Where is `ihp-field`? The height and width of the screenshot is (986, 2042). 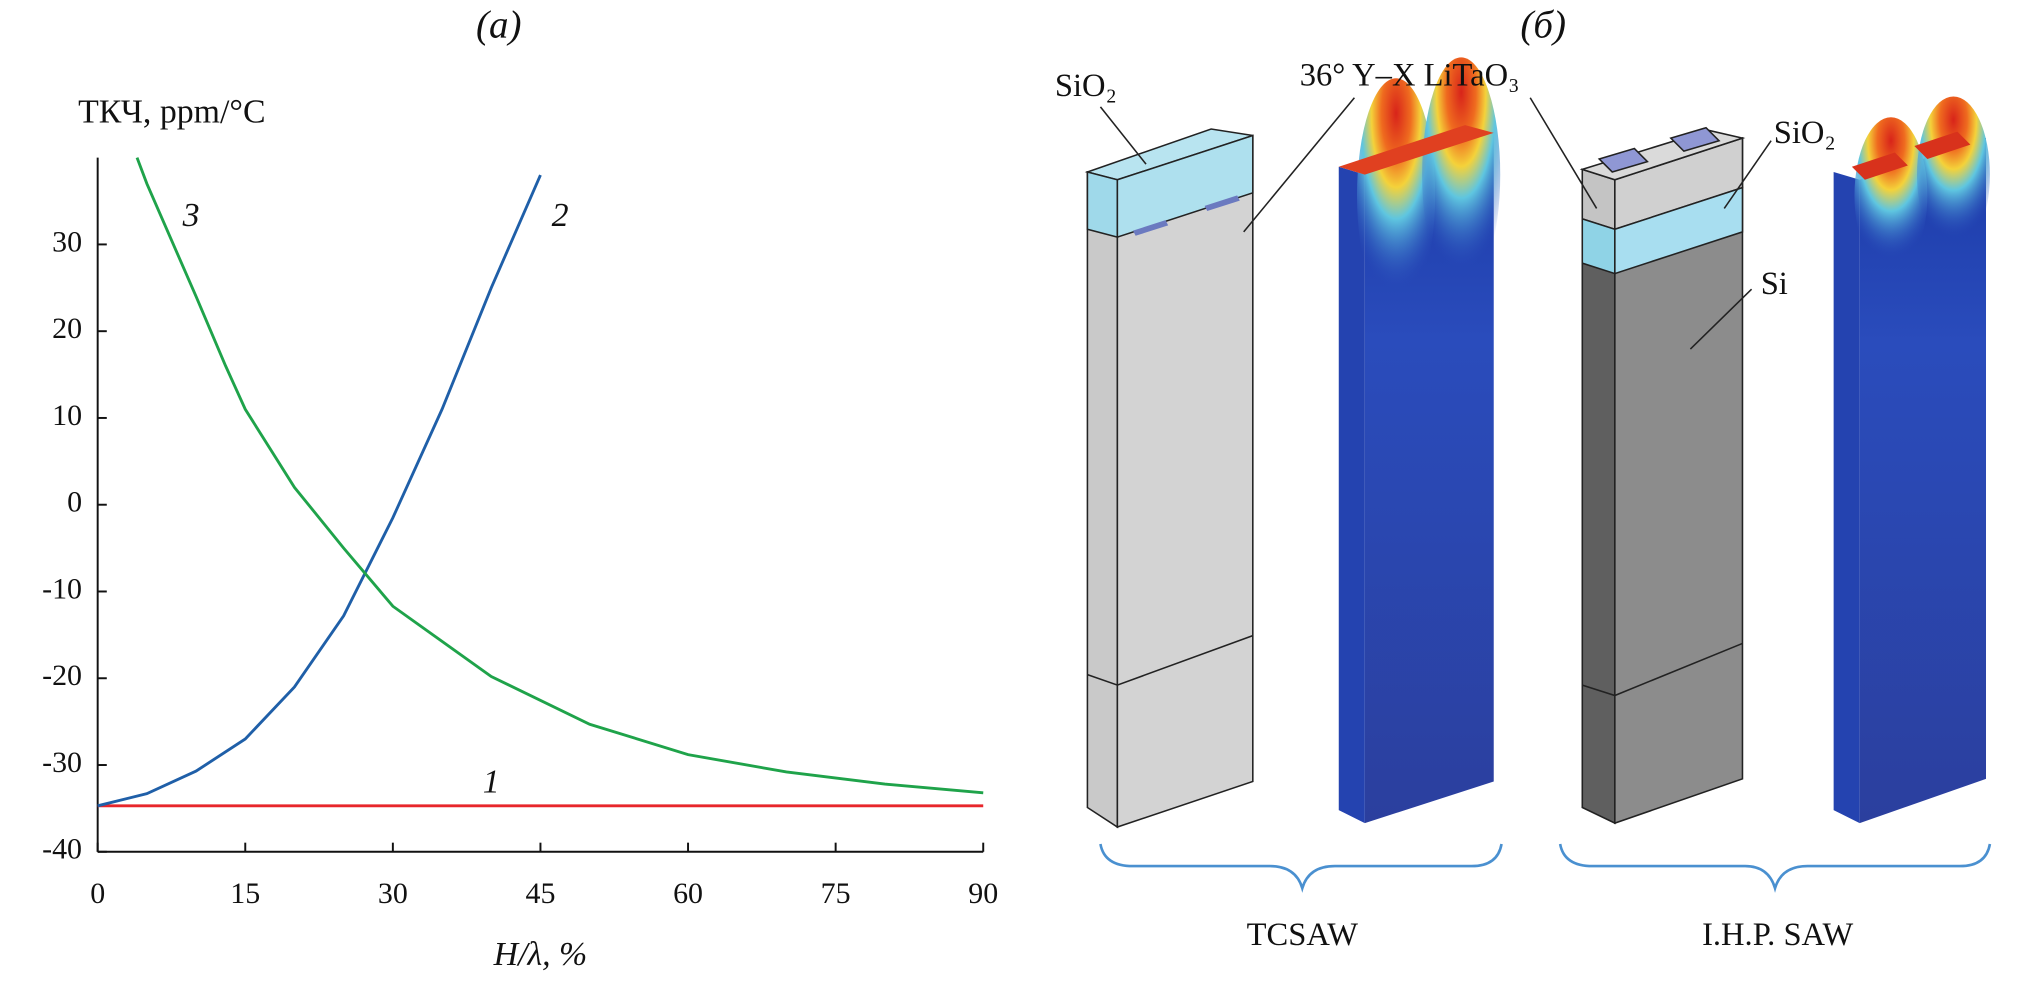 ihp-field is located at coordinates (1911, 460).